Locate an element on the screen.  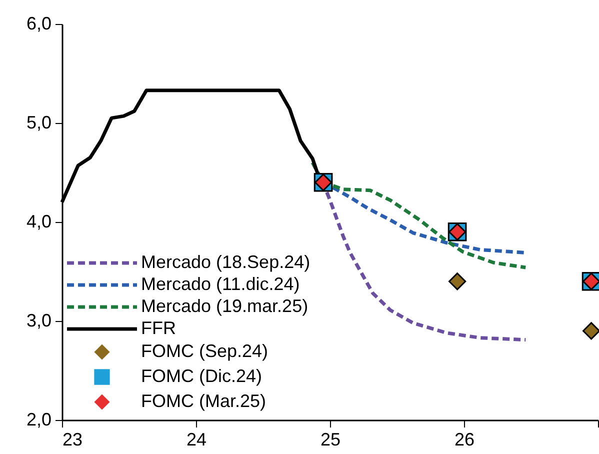
legend-label: FFR is located at coordinates (158, 328).